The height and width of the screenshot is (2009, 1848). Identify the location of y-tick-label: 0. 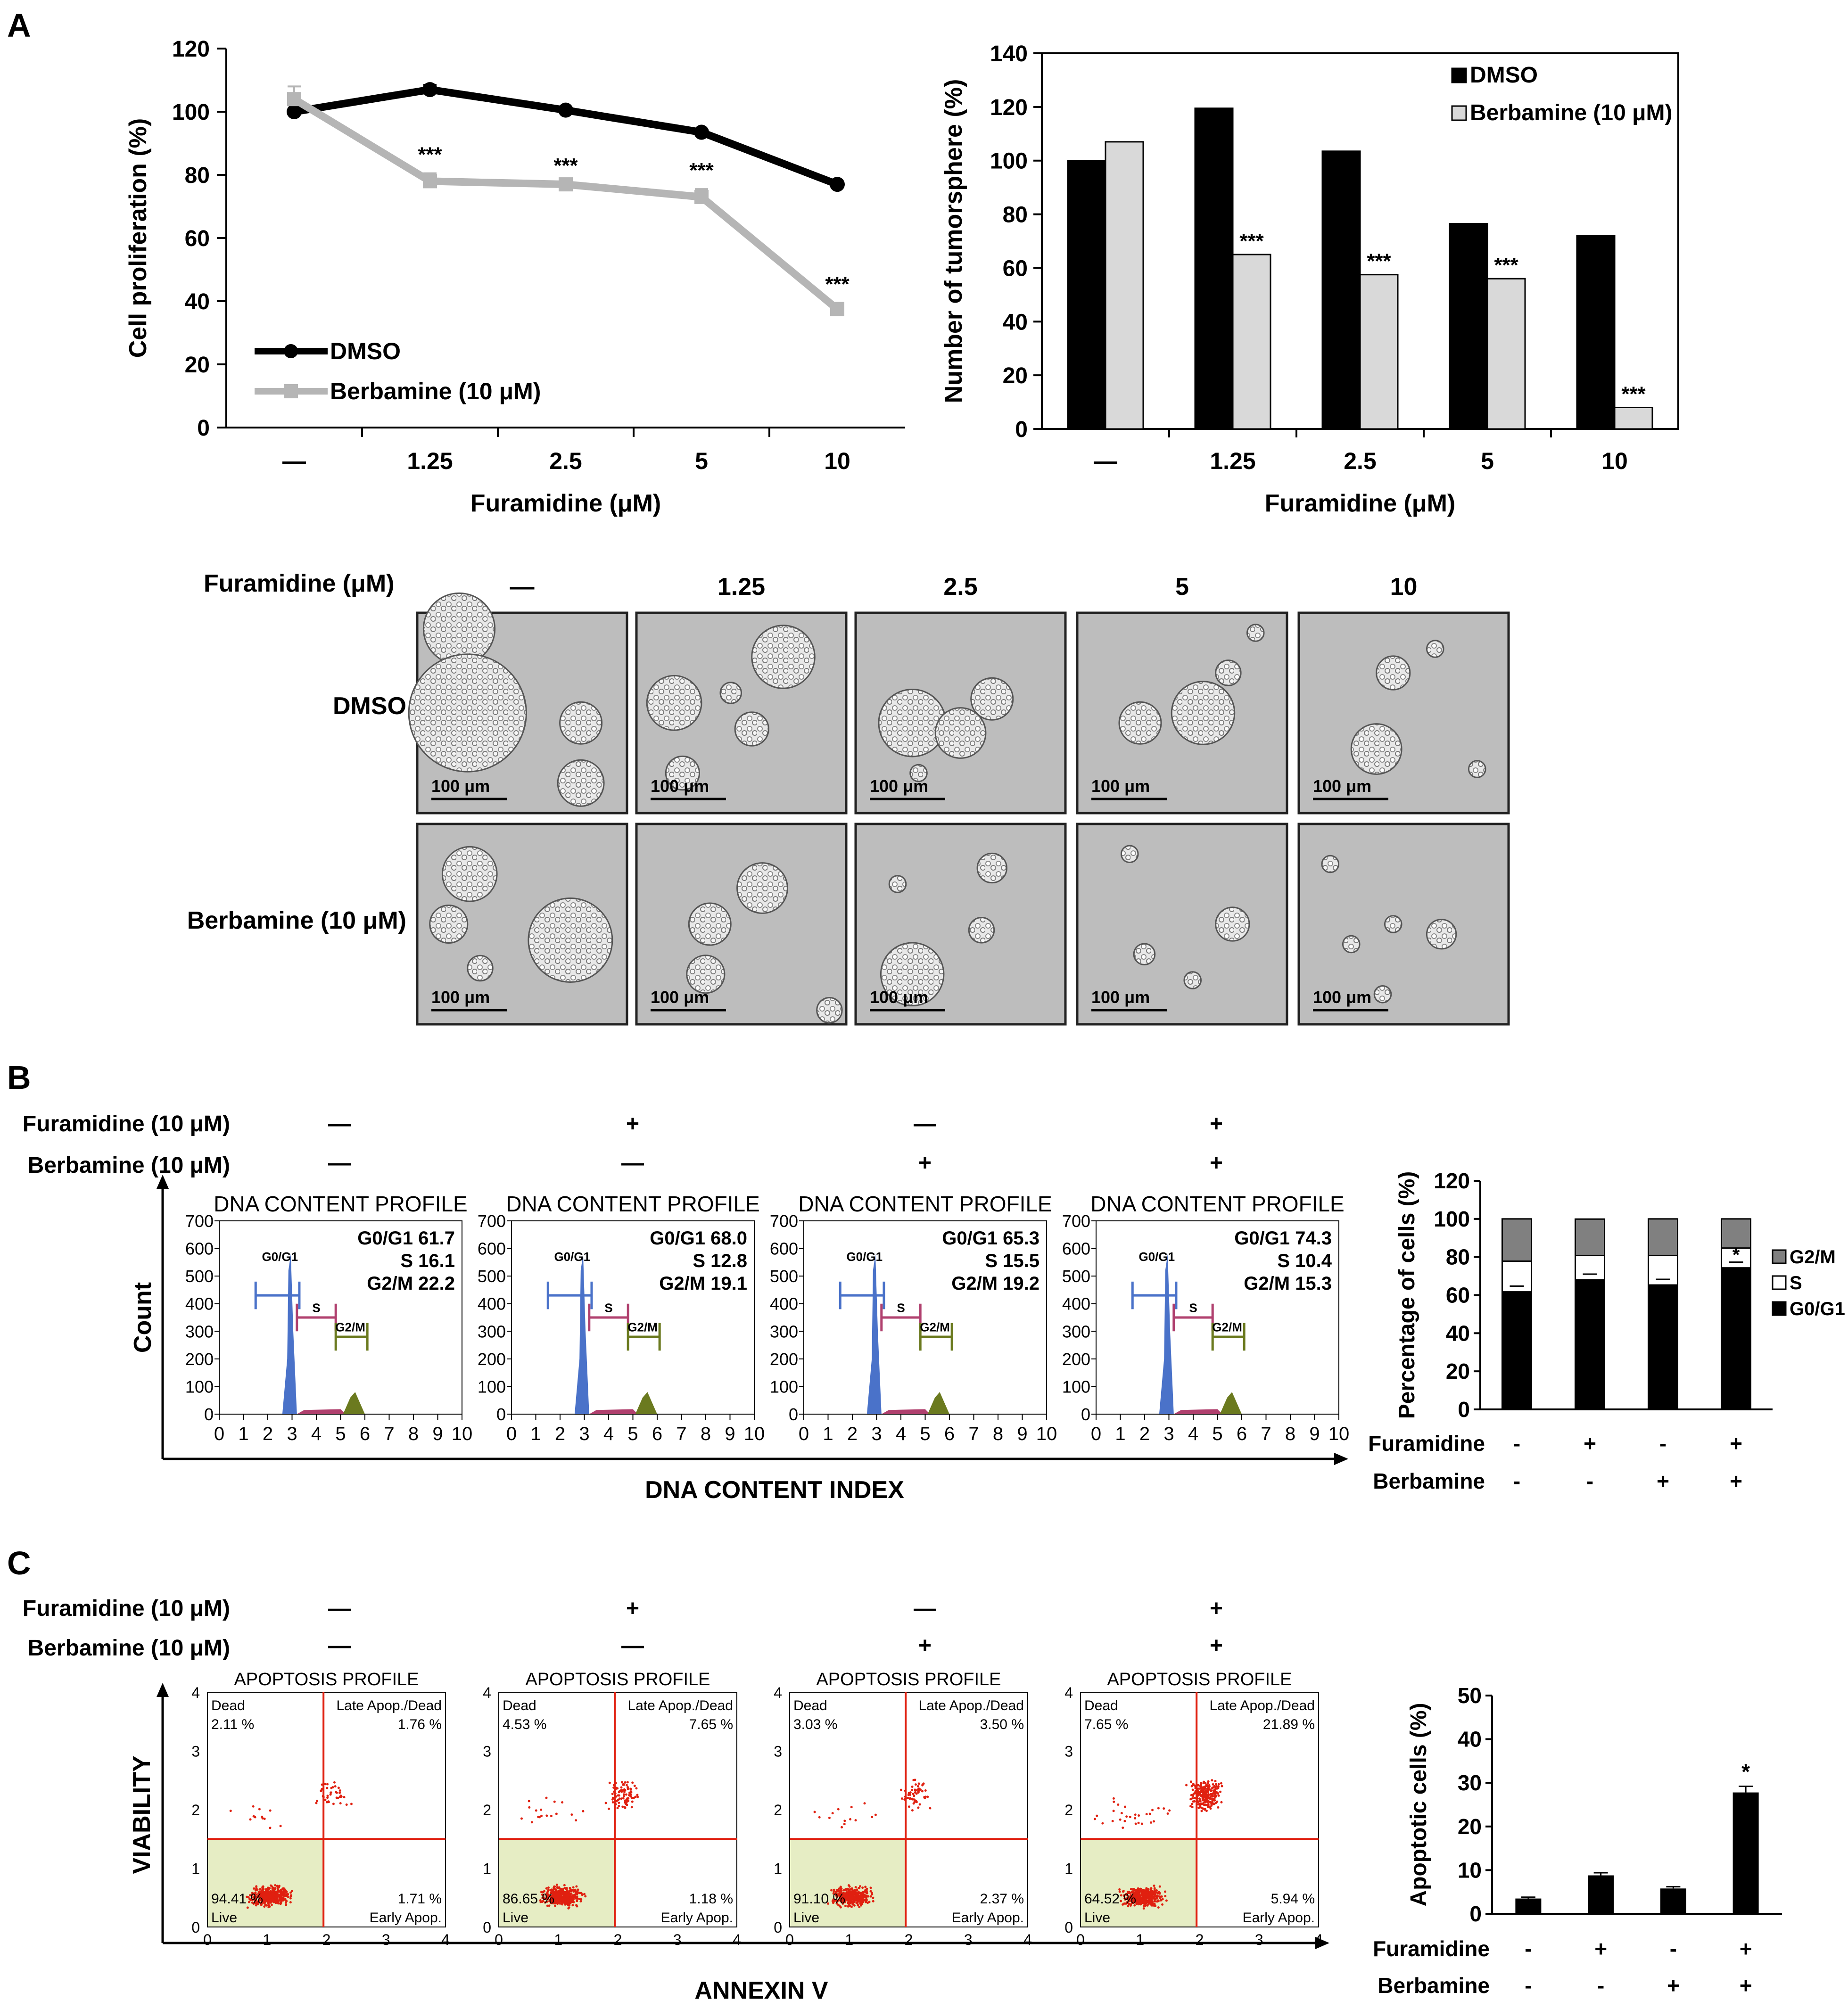
(1068, 1927).